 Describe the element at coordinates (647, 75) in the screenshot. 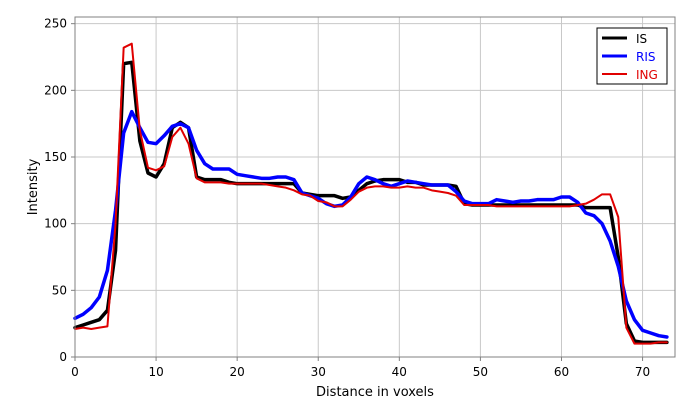

I see `legend-label-ing: ING` at that location.